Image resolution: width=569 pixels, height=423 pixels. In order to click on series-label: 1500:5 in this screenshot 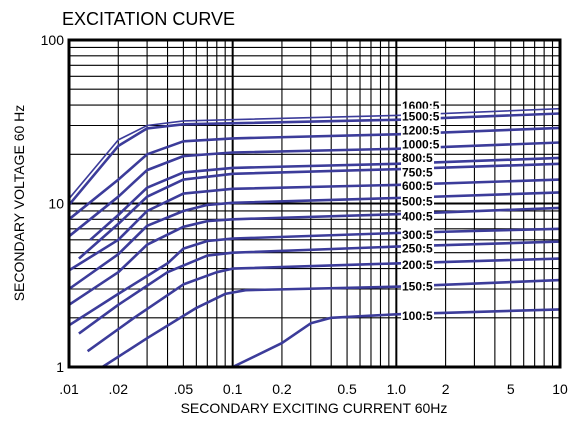, I will do `click(421, 117)`.